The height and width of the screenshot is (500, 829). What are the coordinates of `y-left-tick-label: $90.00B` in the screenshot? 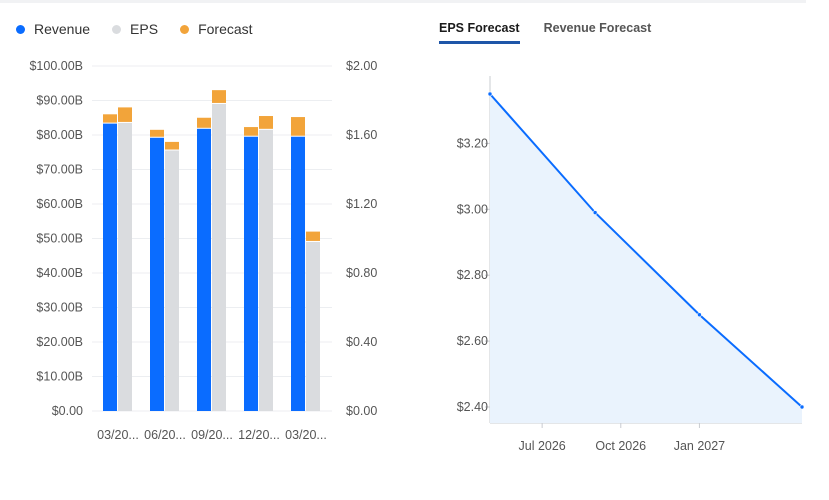 It's located at (59, 101).